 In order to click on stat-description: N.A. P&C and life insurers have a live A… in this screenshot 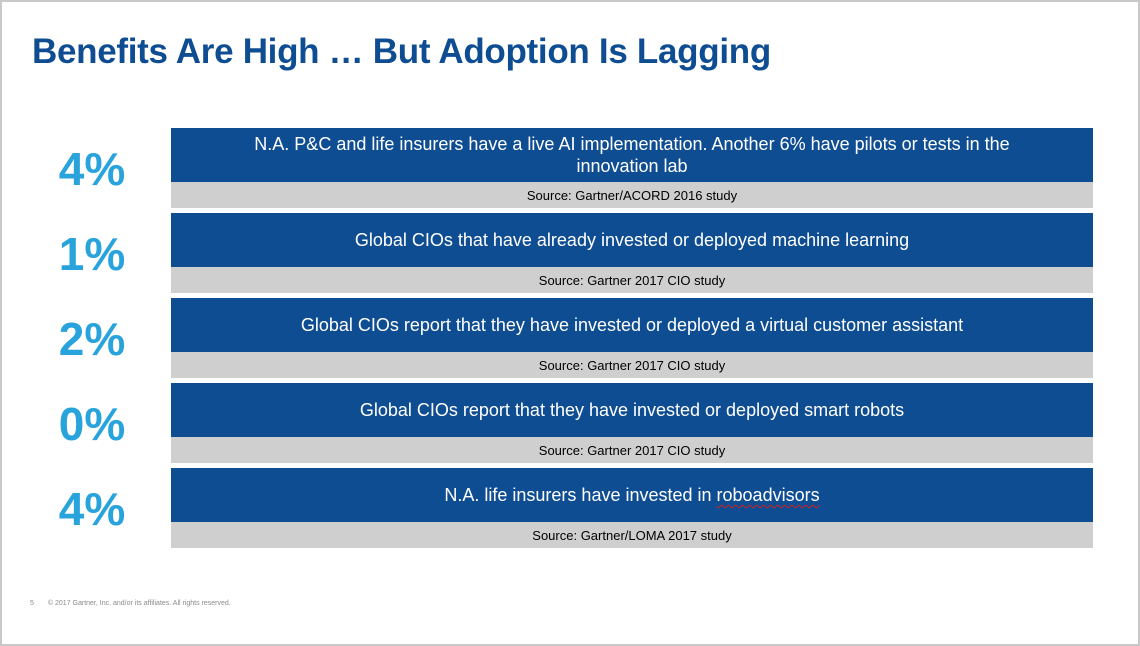, I will do `click(632, 155)`.